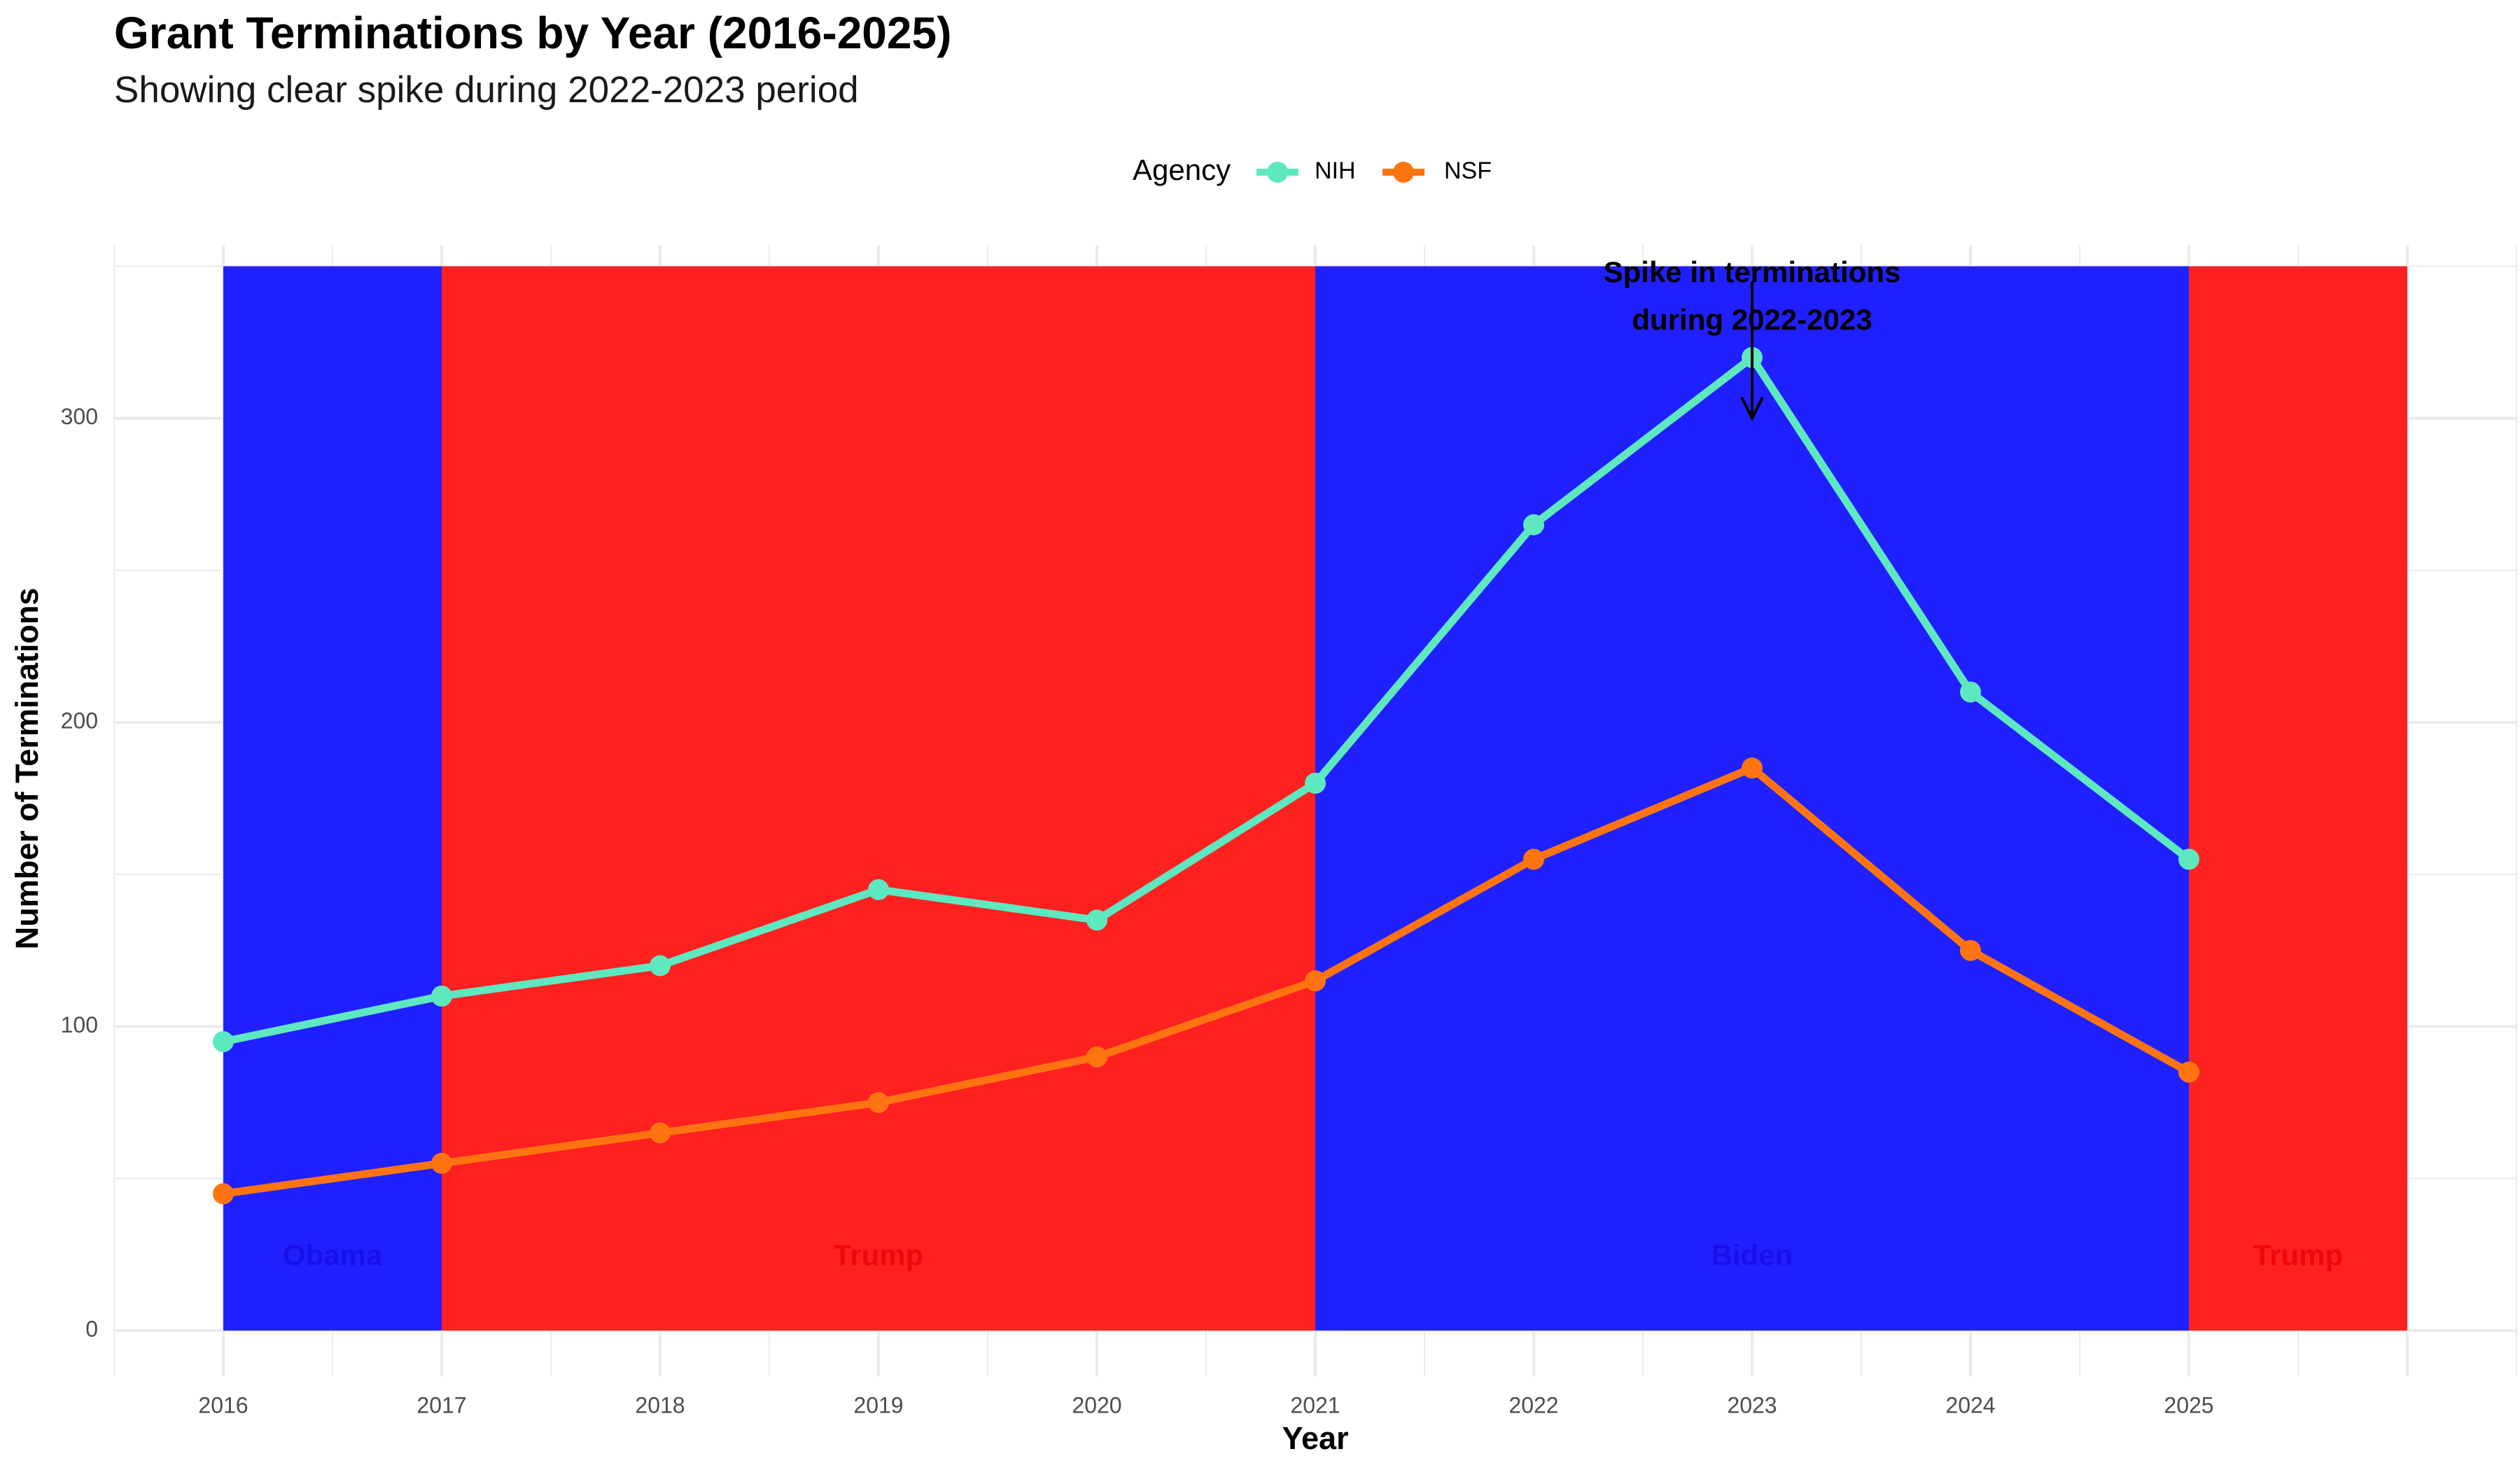  I want to click on legend-label-nih: NIH, so click(1335, 171).